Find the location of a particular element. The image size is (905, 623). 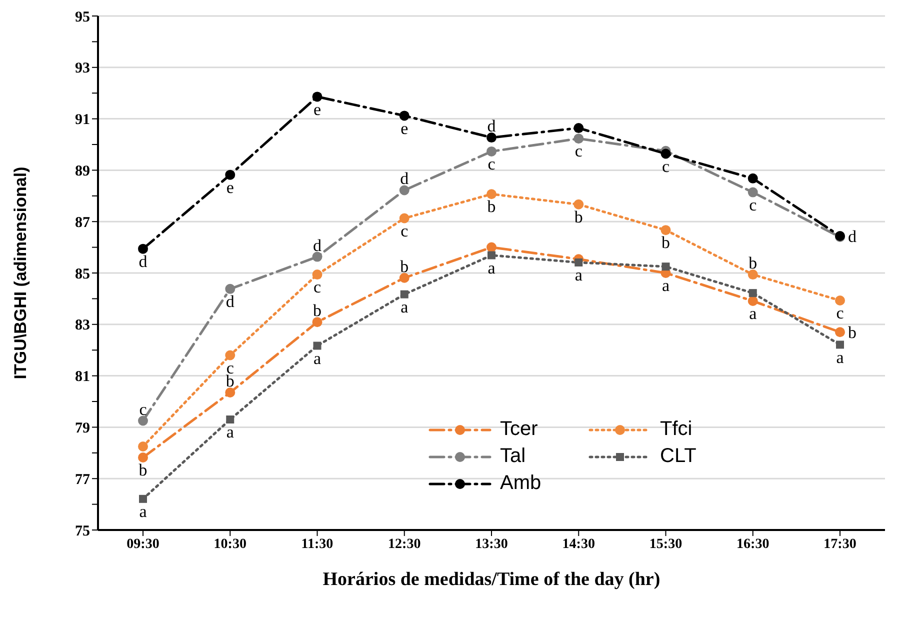

y-tick-label: 95 is located at coordinates (82, 17).